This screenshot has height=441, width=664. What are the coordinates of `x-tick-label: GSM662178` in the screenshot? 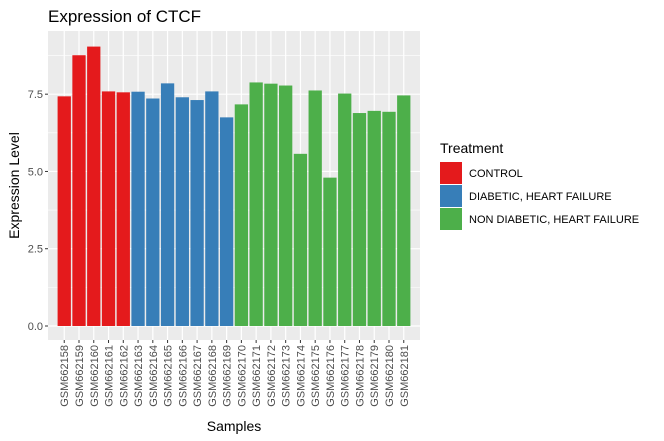 It's located at (360, 376).